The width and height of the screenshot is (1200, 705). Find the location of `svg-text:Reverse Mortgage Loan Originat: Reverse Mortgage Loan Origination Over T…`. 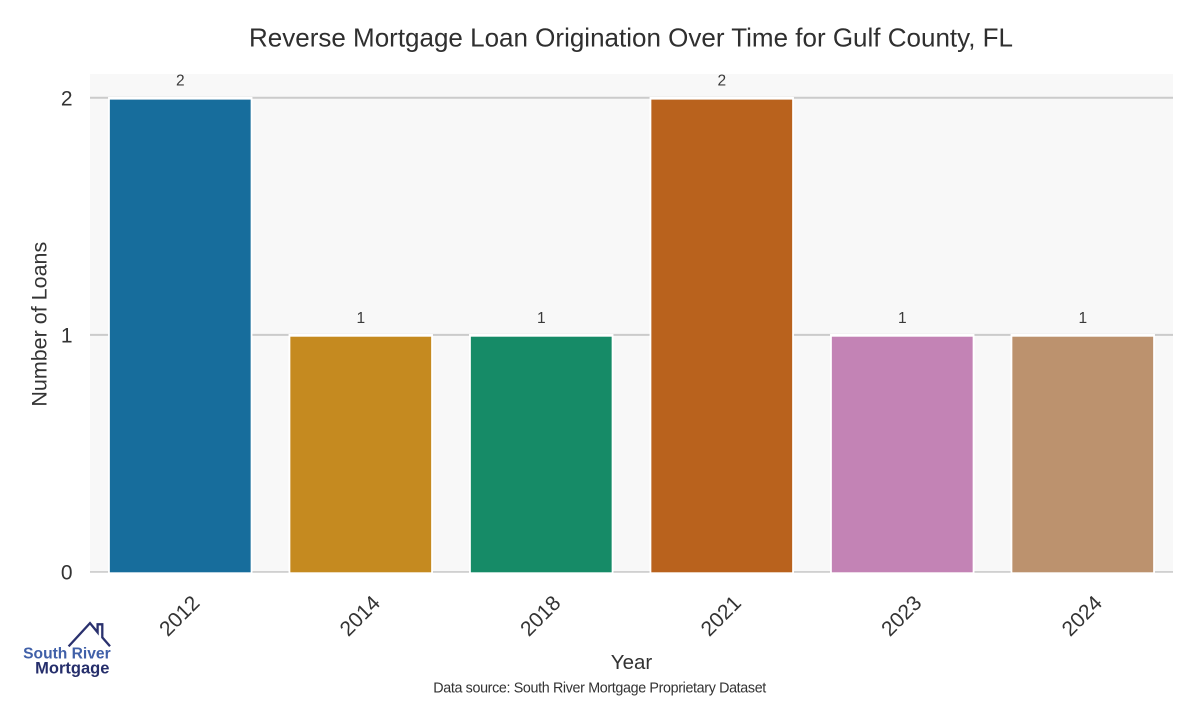

svg-text:Reverse Mortgage Loan Originat: Reverse Mortgage Loan Origination Over T… is located at coordinates (631, 38).